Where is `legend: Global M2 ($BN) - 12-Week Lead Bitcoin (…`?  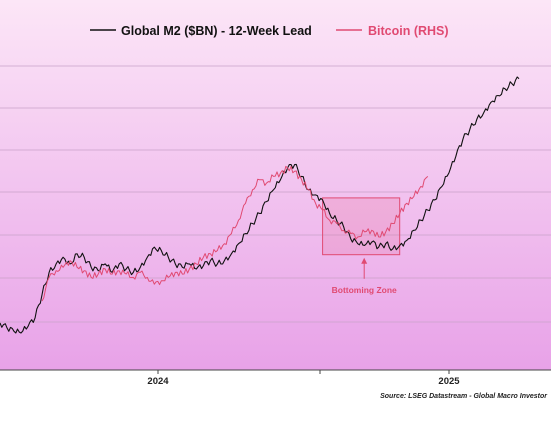
legend: Global M2 ($BN) - 12-Week Lead Bitcoin (… is located at coordinates (269, 31).